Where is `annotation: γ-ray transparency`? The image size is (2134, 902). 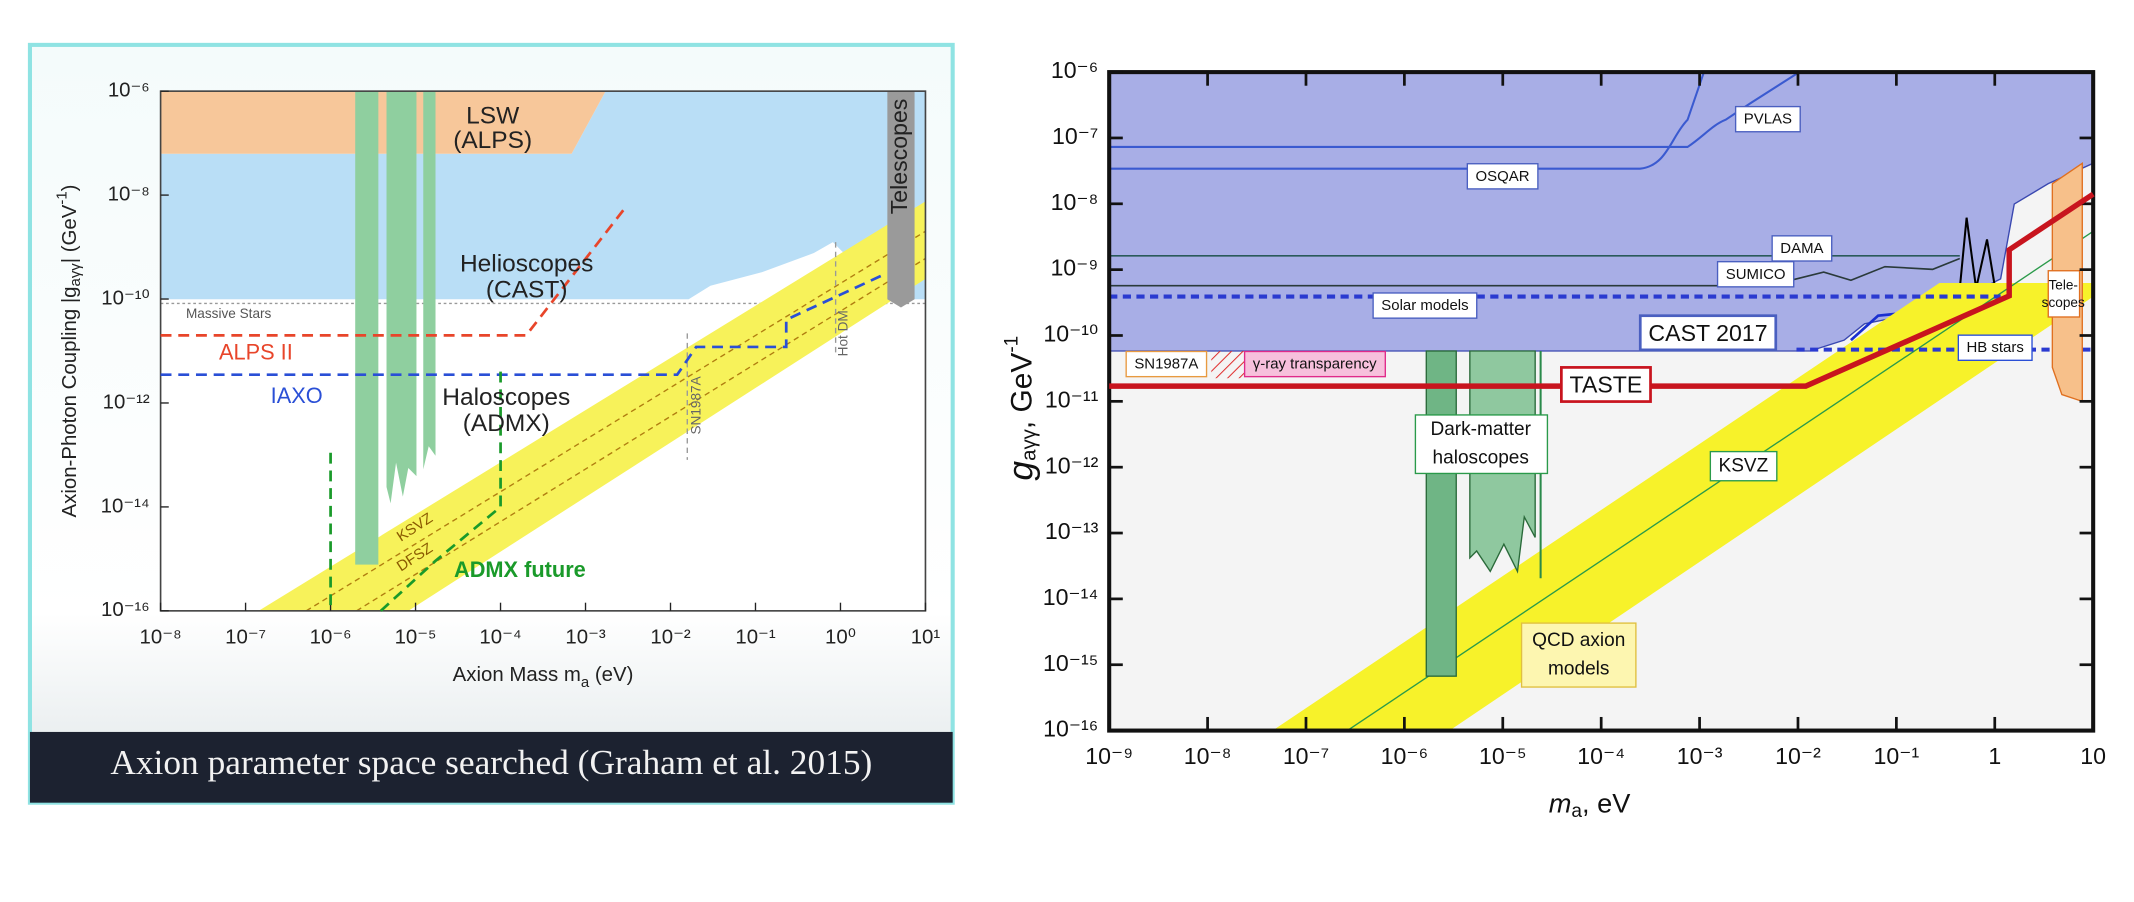 annotation: γ-ray transparency is located at coordinates (1315, 364).